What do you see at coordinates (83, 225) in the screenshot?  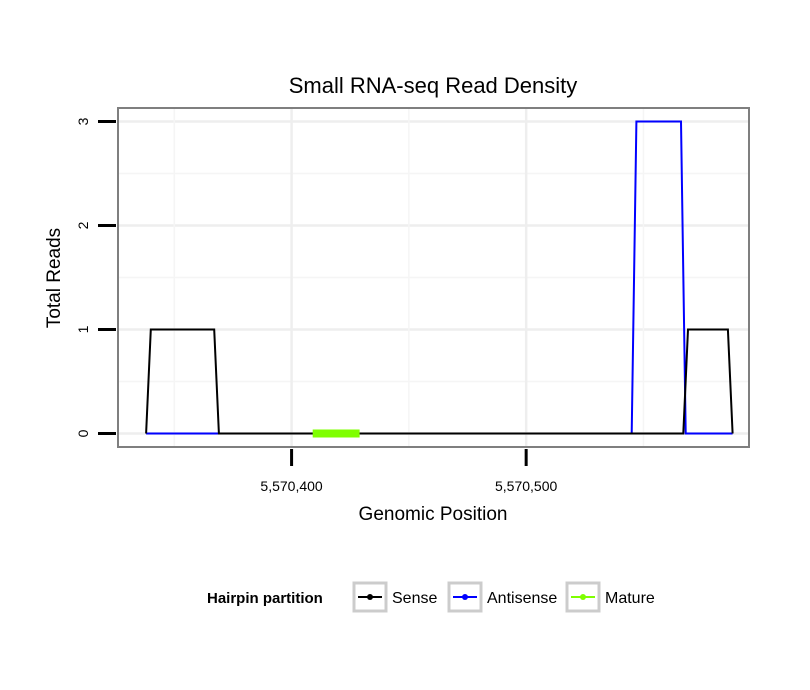 I see `y-tick-label-2: 2` at bounding box center [83, 225].